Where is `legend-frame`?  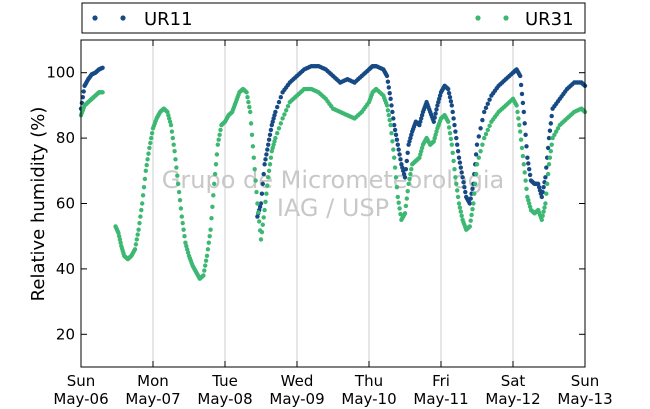
legend-frame is located at coordinates (333, 18).